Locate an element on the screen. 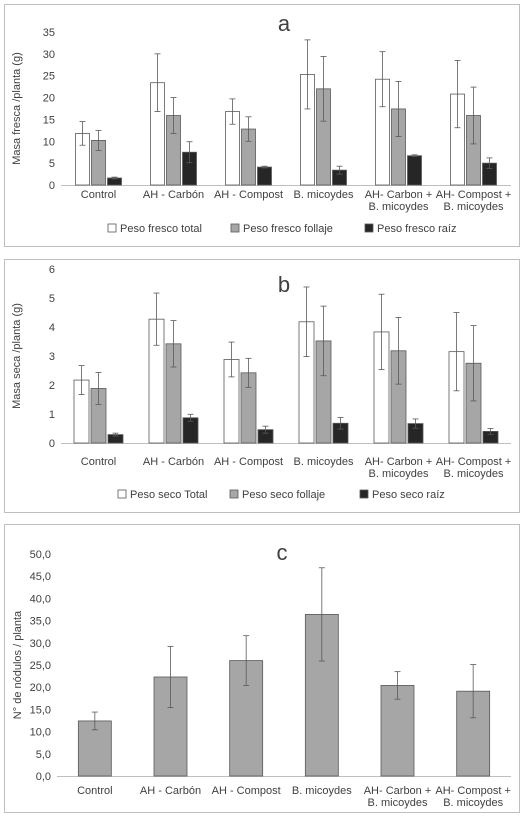 Image resolution: width=525 pixels, height=817 pixels. y-tick-label: 1 is located at coordinates (52, 415).